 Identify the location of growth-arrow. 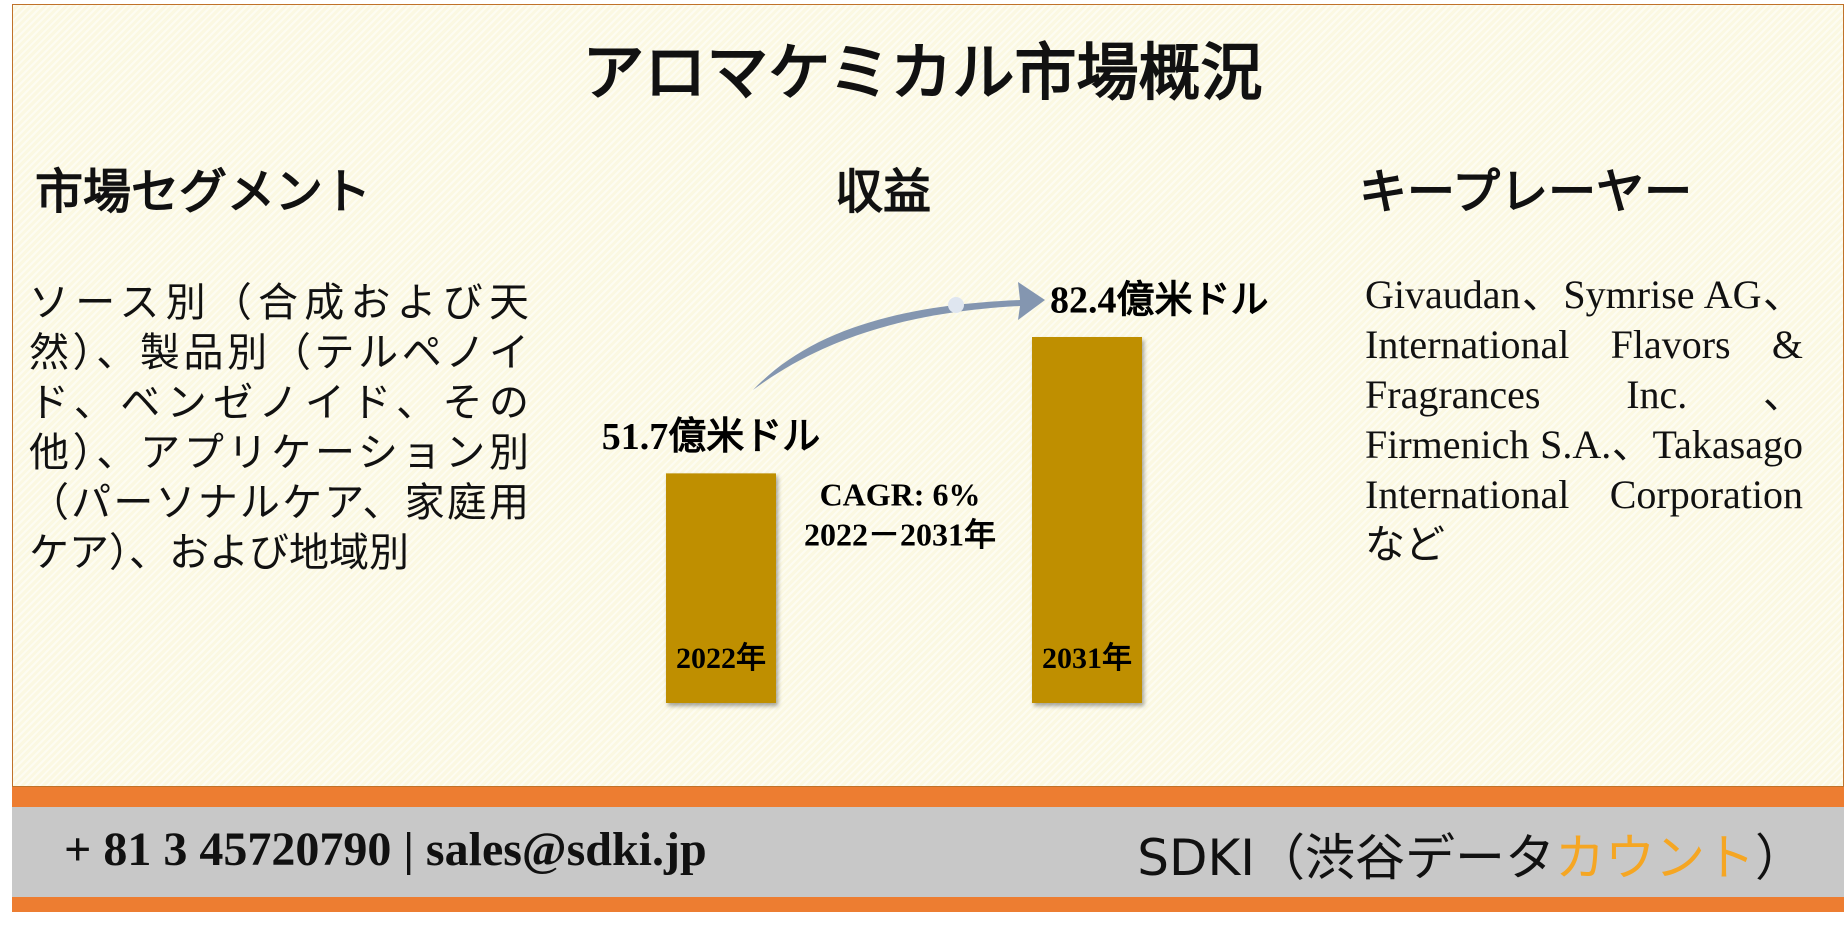
(899, 336).